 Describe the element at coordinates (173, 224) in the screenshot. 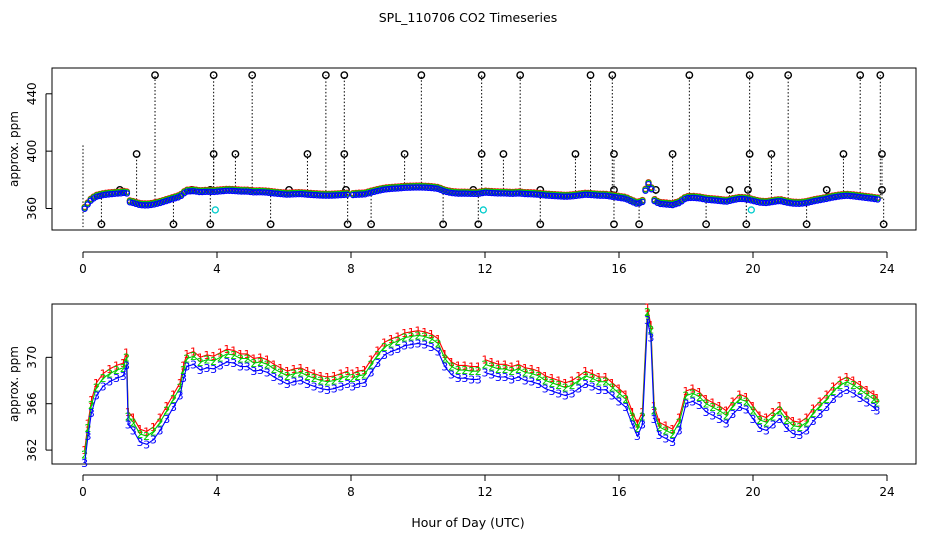

I see `top-low-spike-point` at that location.